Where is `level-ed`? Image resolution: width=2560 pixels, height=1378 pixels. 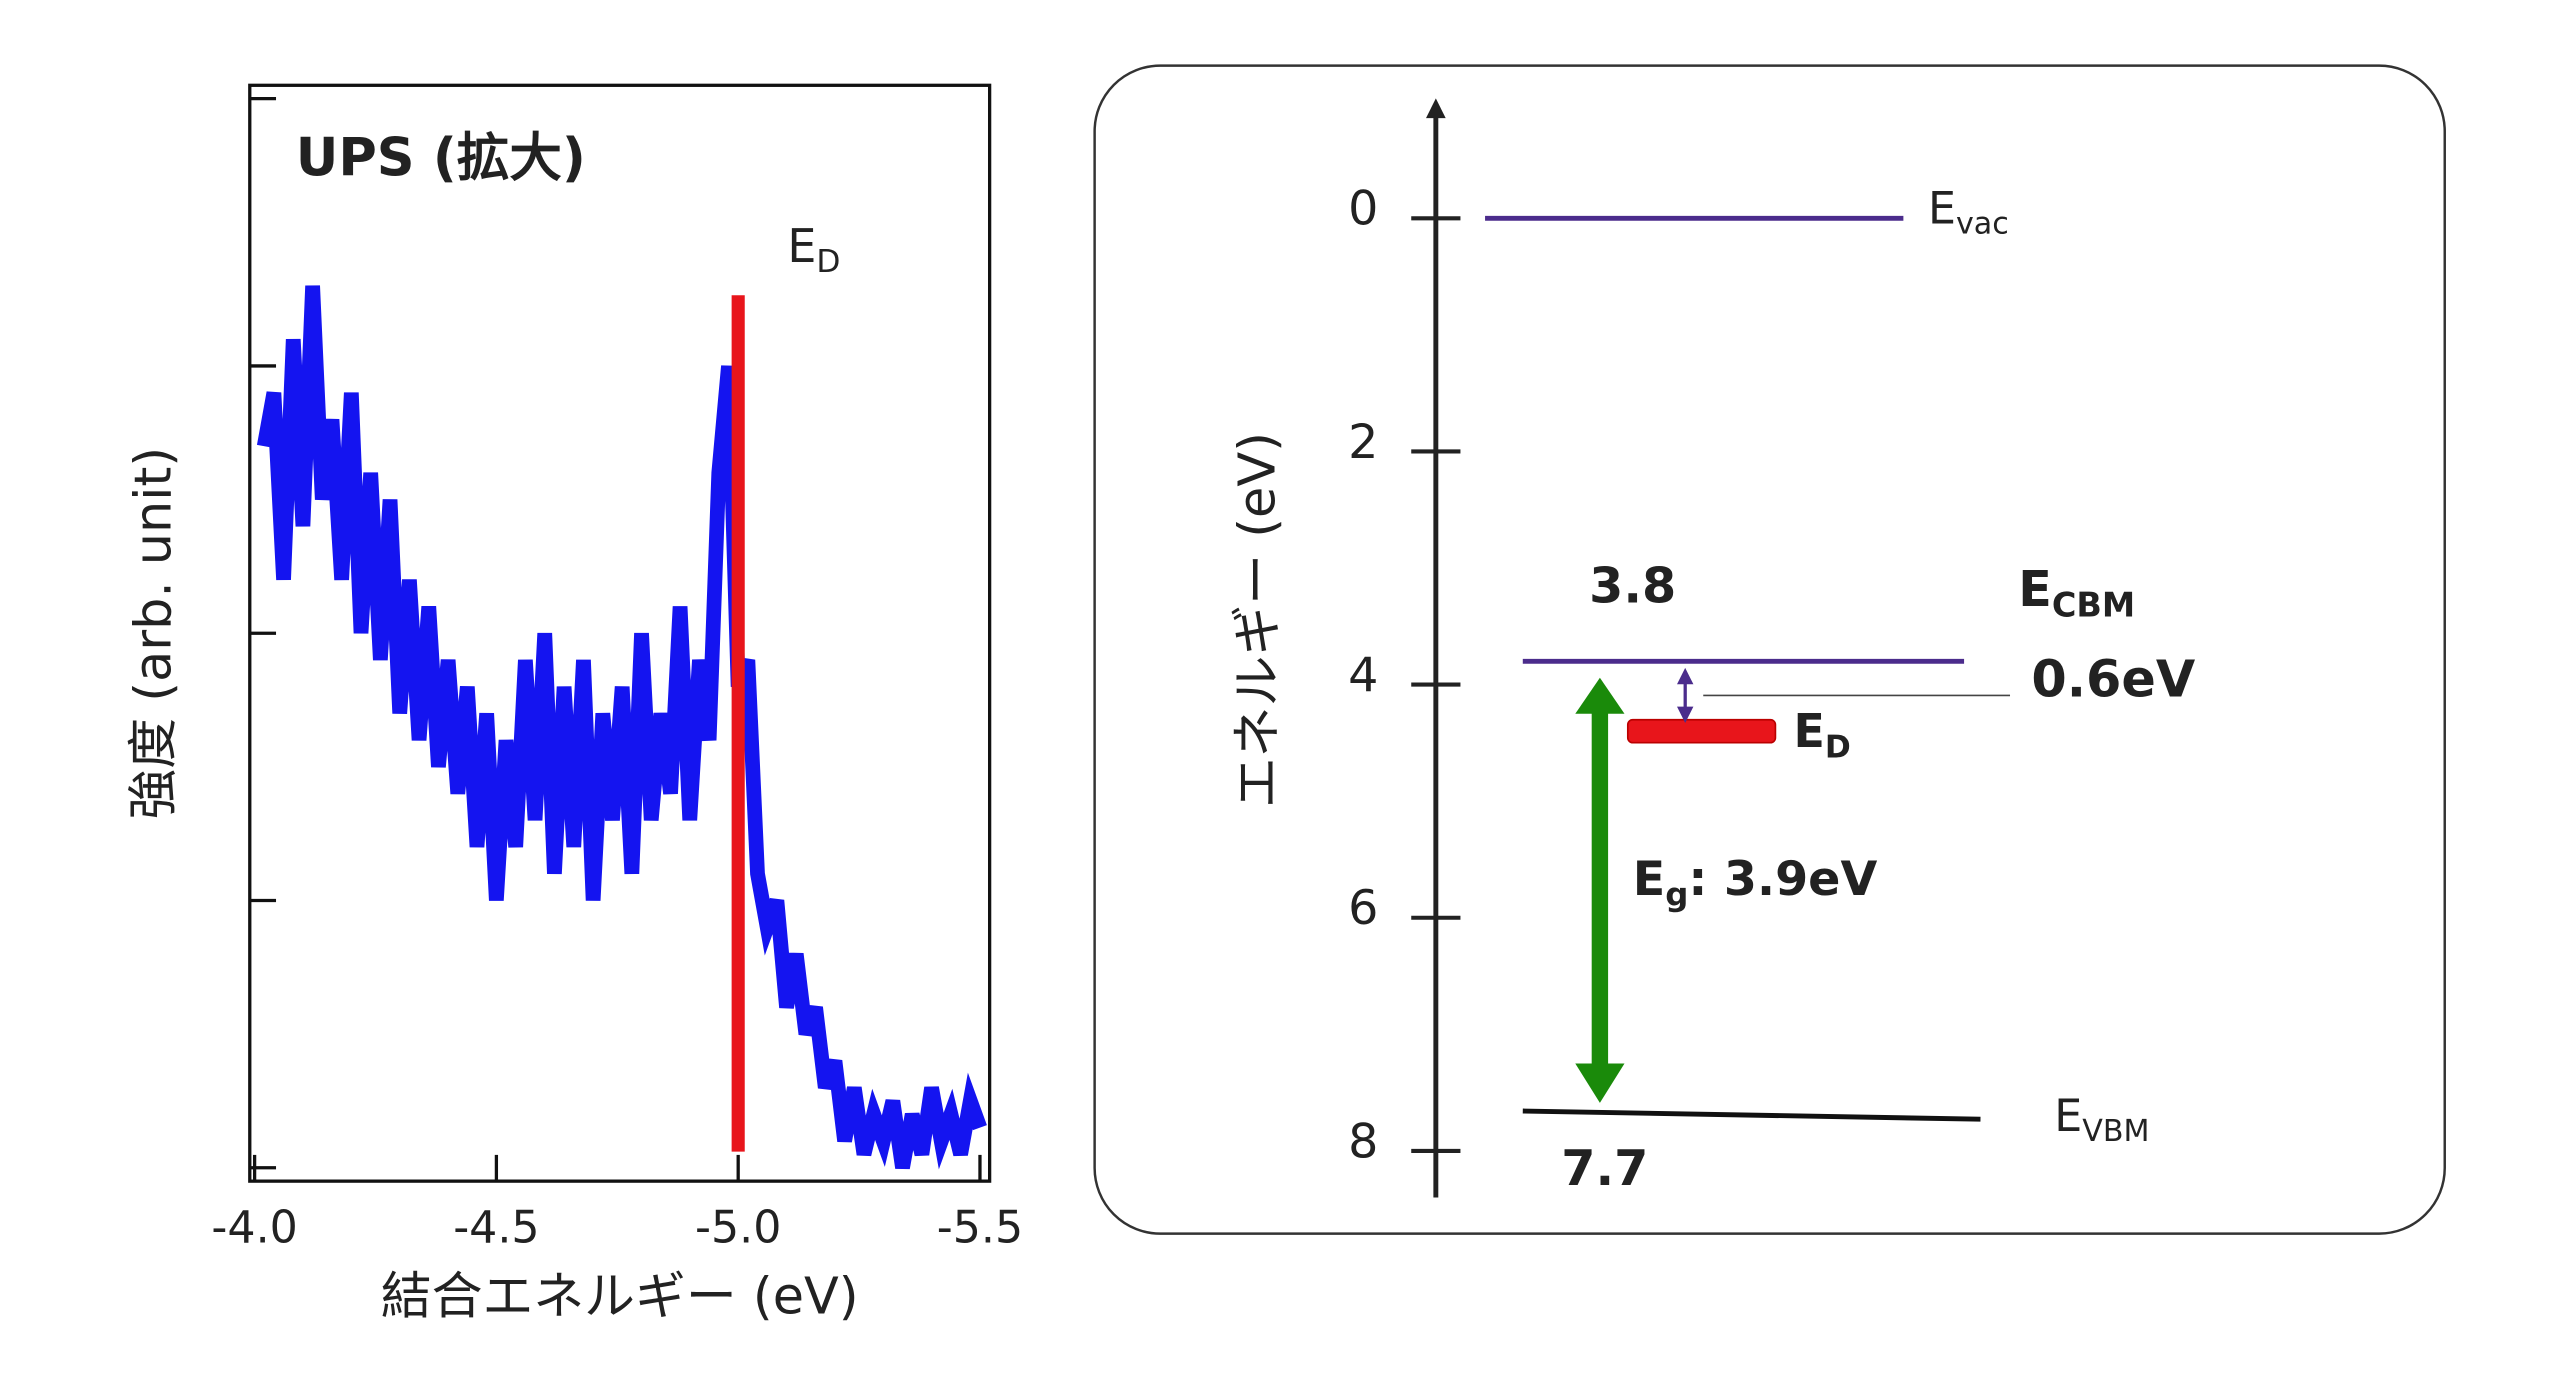 level-ed is located at coordinates (1701, 731).